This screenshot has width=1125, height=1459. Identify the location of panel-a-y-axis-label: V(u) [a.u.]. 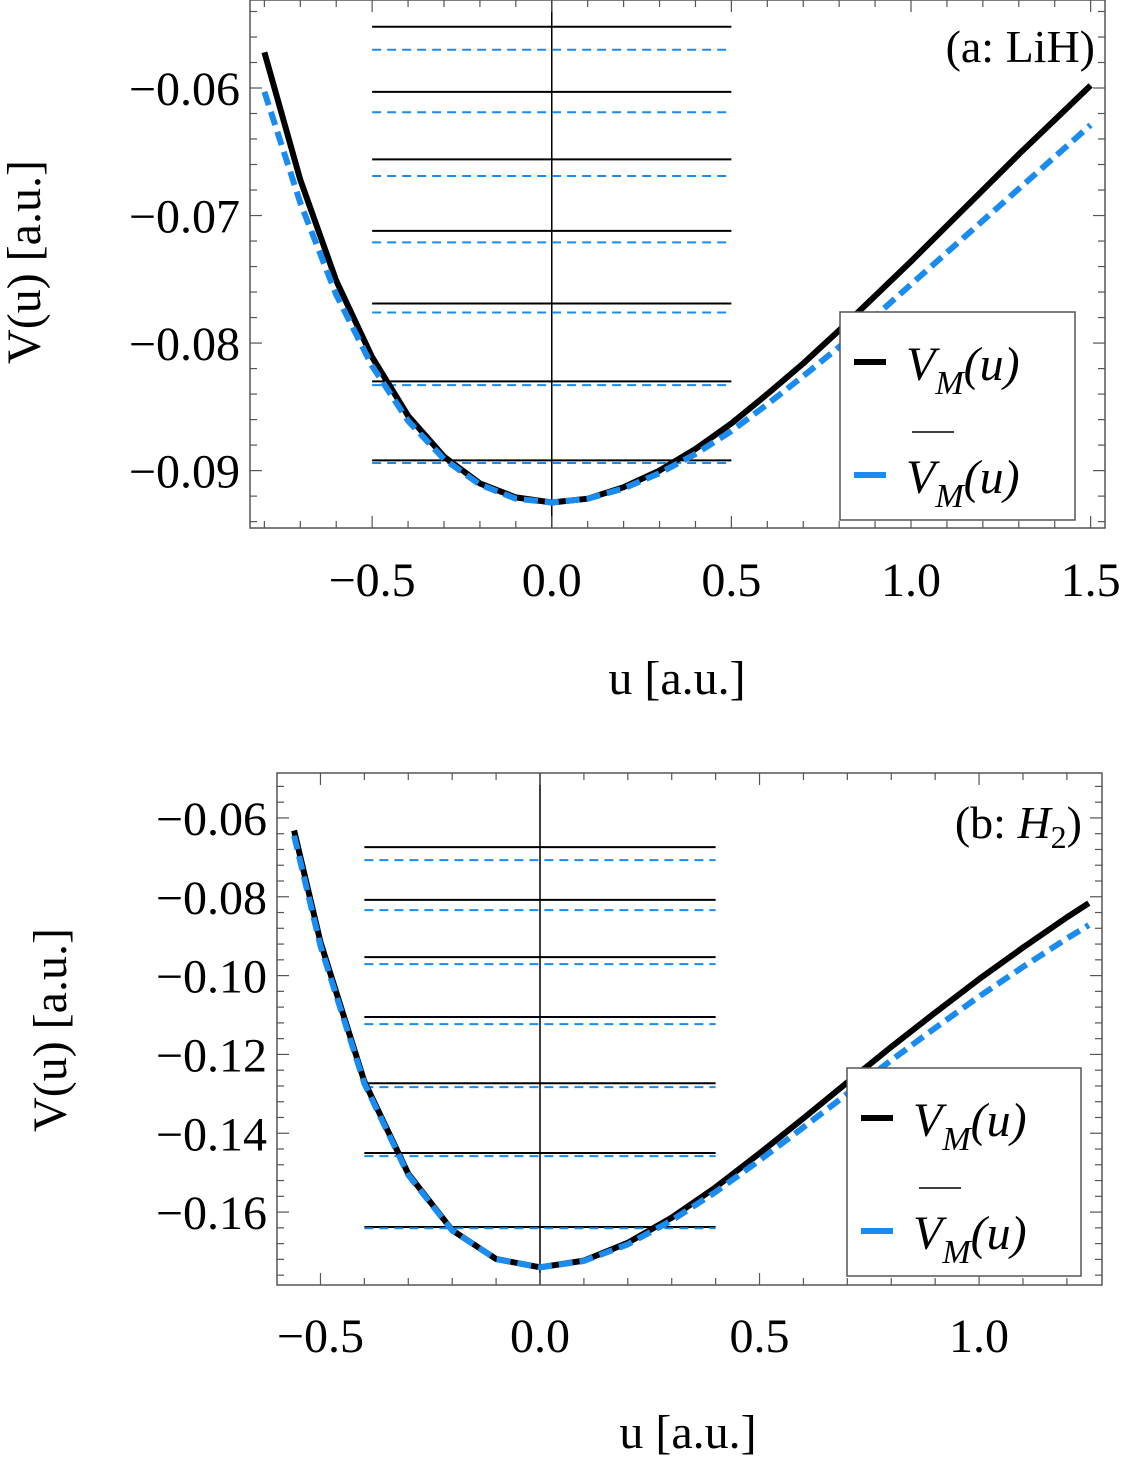
(25, 262).